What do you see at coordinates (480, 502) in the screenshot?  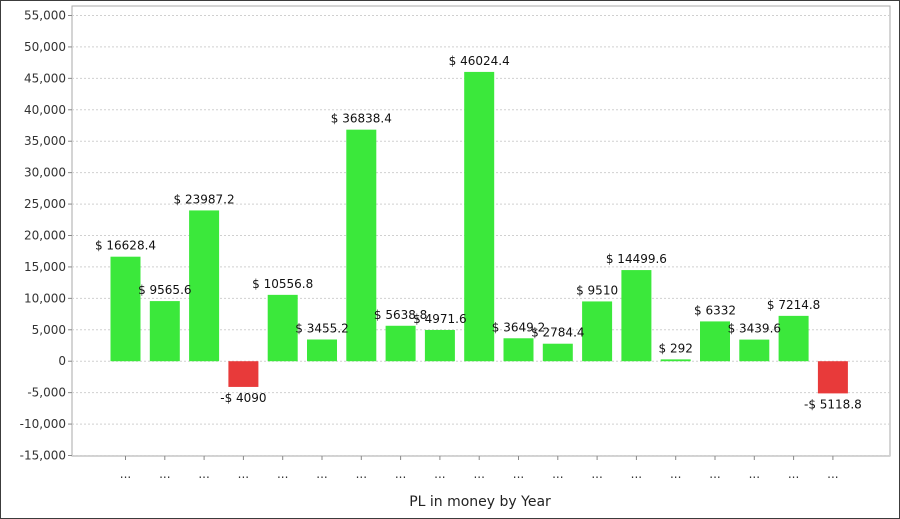 I see `x-axis-title: PL in money by Year` at bounding box center [480, 502].